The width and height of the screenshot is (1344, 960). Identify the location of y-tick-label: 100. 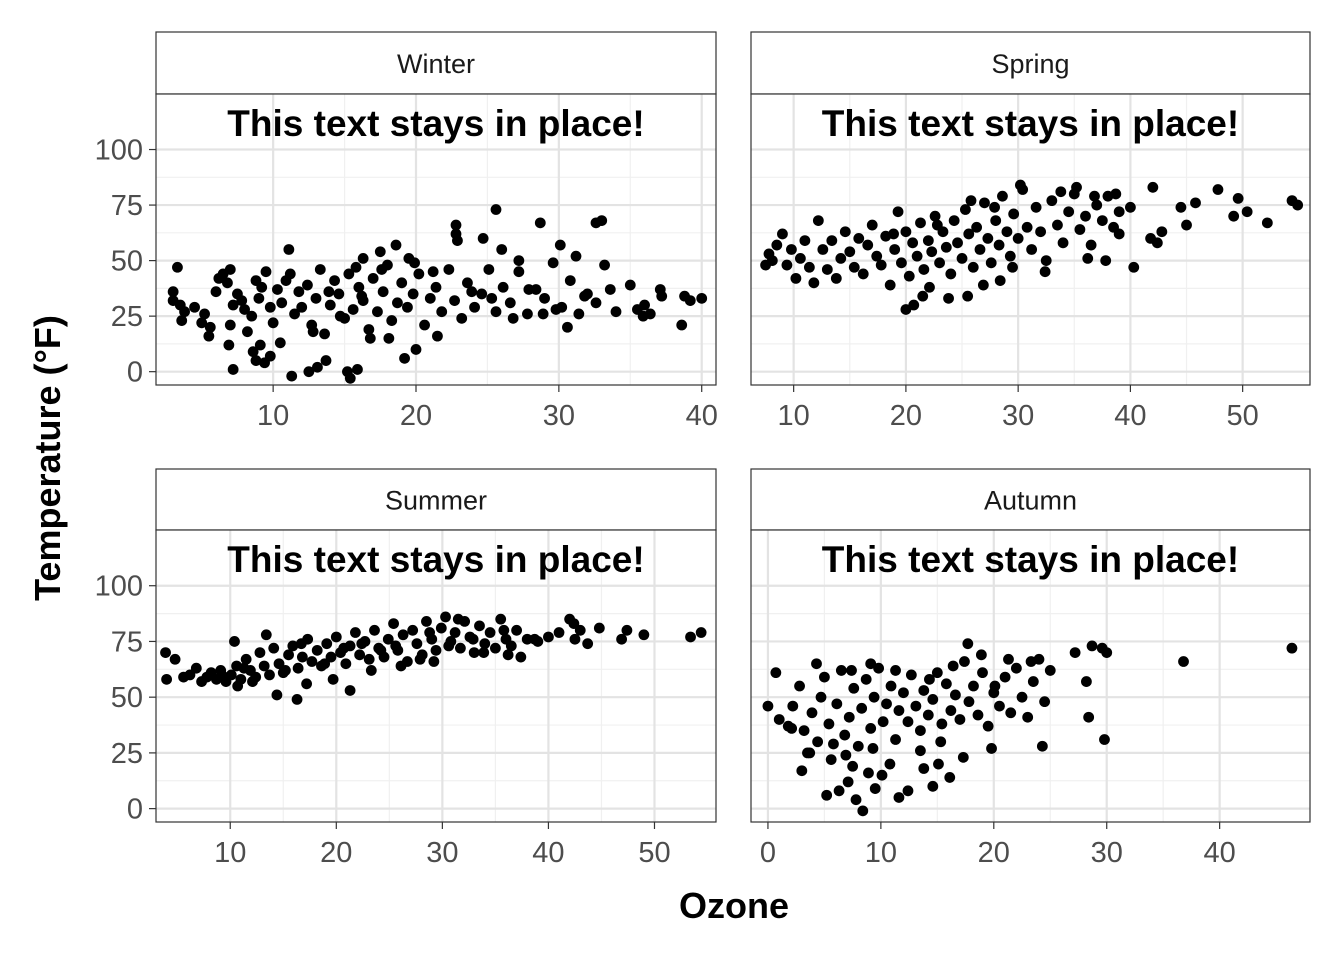
(119, 587).